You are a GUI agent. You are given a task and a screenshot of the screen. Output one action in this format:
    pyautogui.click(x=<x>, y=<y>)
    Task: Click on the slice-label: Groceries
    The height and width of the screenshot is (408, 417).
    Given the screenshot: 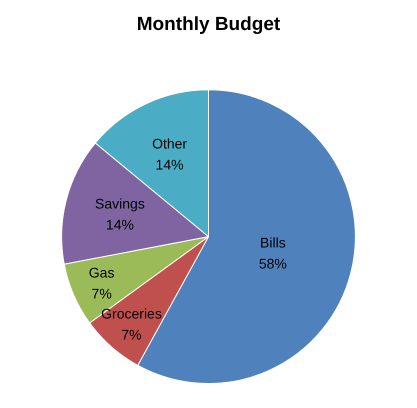 What is the action you would take?
    pyautogui.click(x=131, y=313)
    